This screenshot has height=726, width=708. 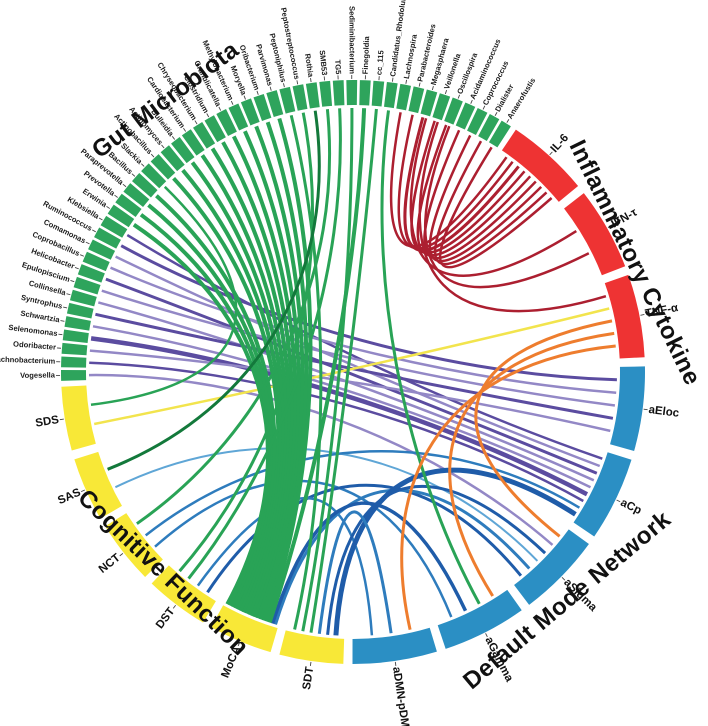 I want to click on tick-Parabacteroides, so click(x=419, y=84).